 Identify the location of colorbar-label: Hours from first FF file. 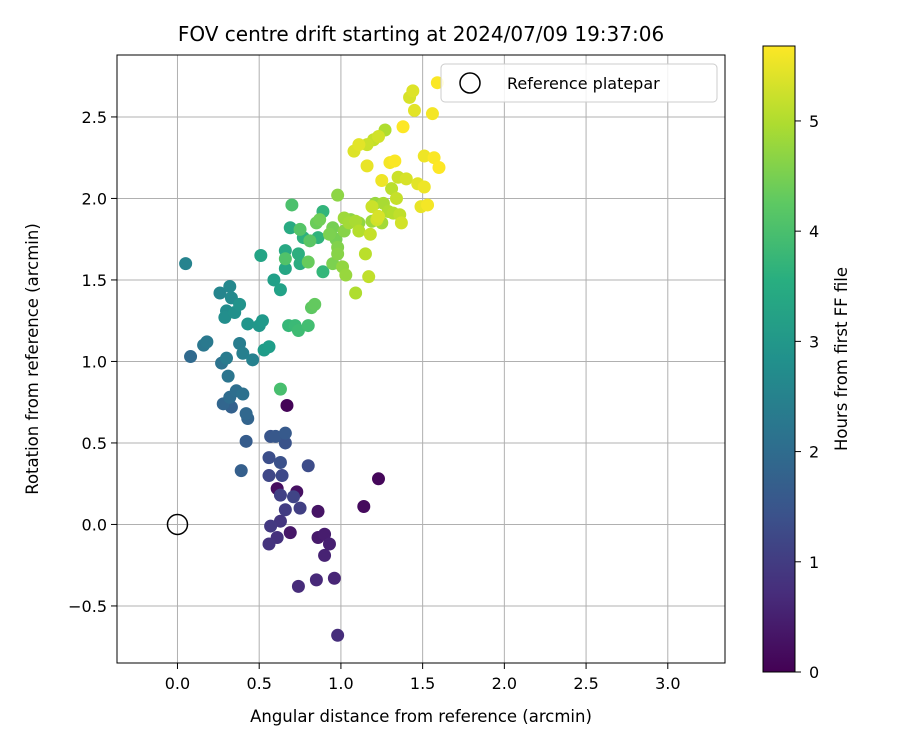
(841, 359).